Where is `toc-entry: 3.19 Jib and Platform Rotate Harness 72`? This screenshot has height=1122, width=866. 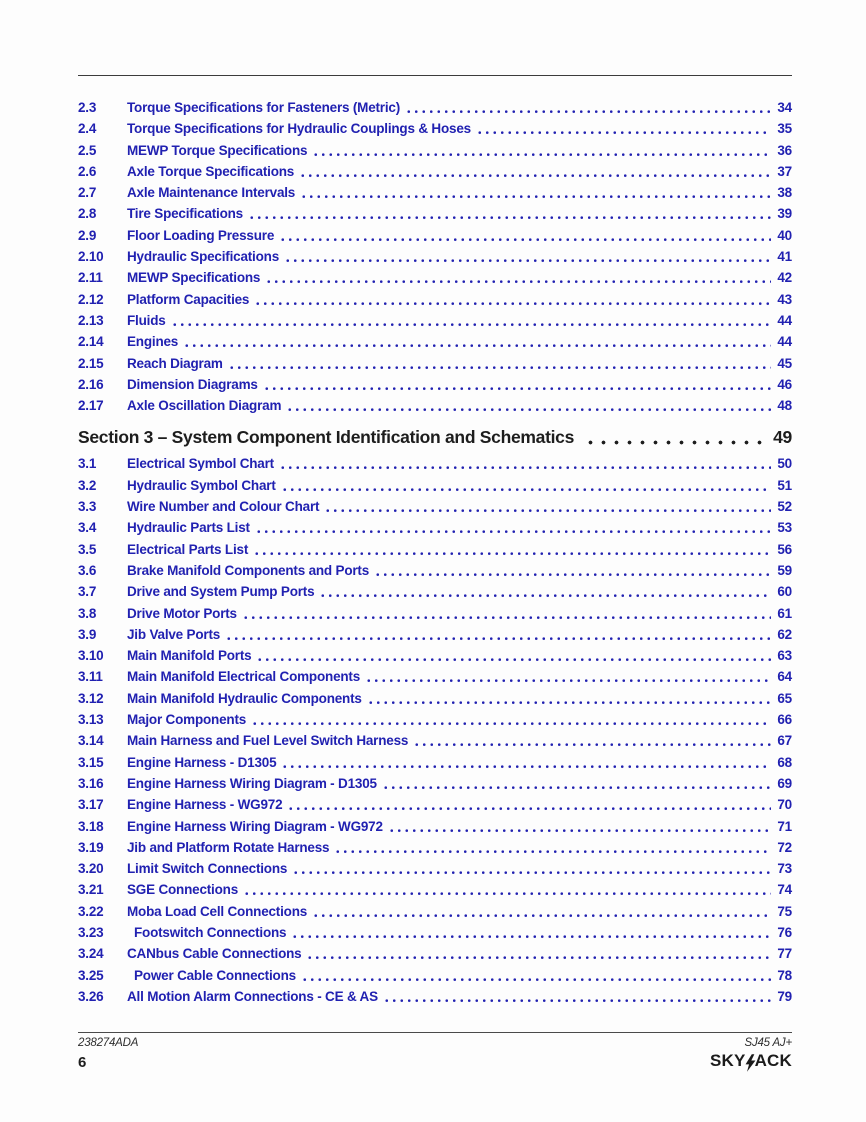
toc-entry: 3.19 Jib and Platform Rotate Harness 72 is located at coordinates (435, 847).